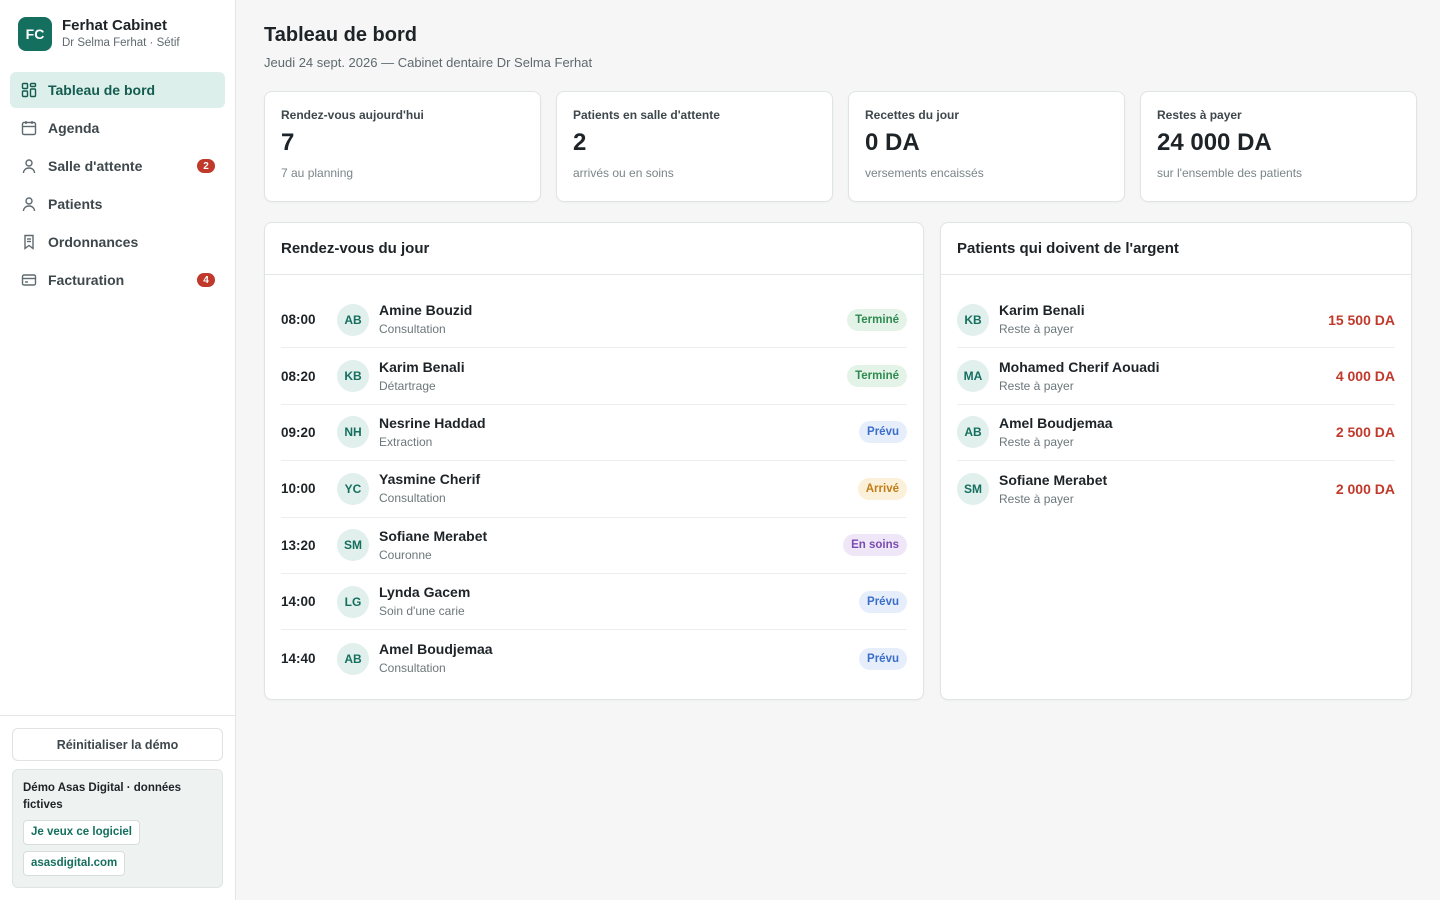 Image resolution: width=1440 pixels, height=900 pixels. I want to click on appointment-time: 10:00, so click(298, 489).